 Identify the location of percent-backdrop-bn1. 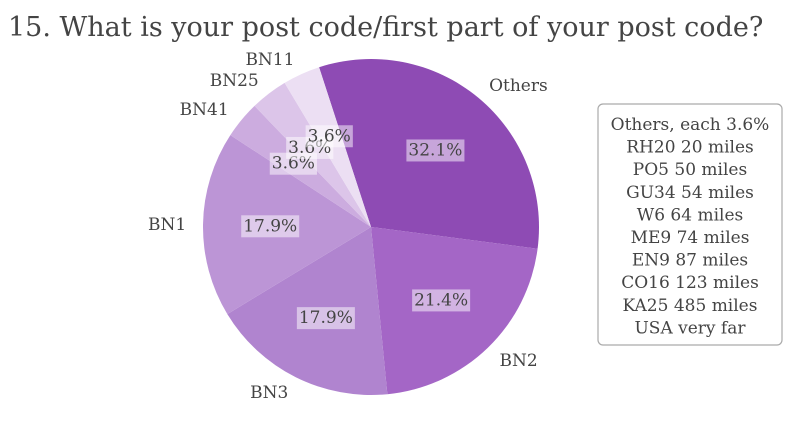
(270, 226).